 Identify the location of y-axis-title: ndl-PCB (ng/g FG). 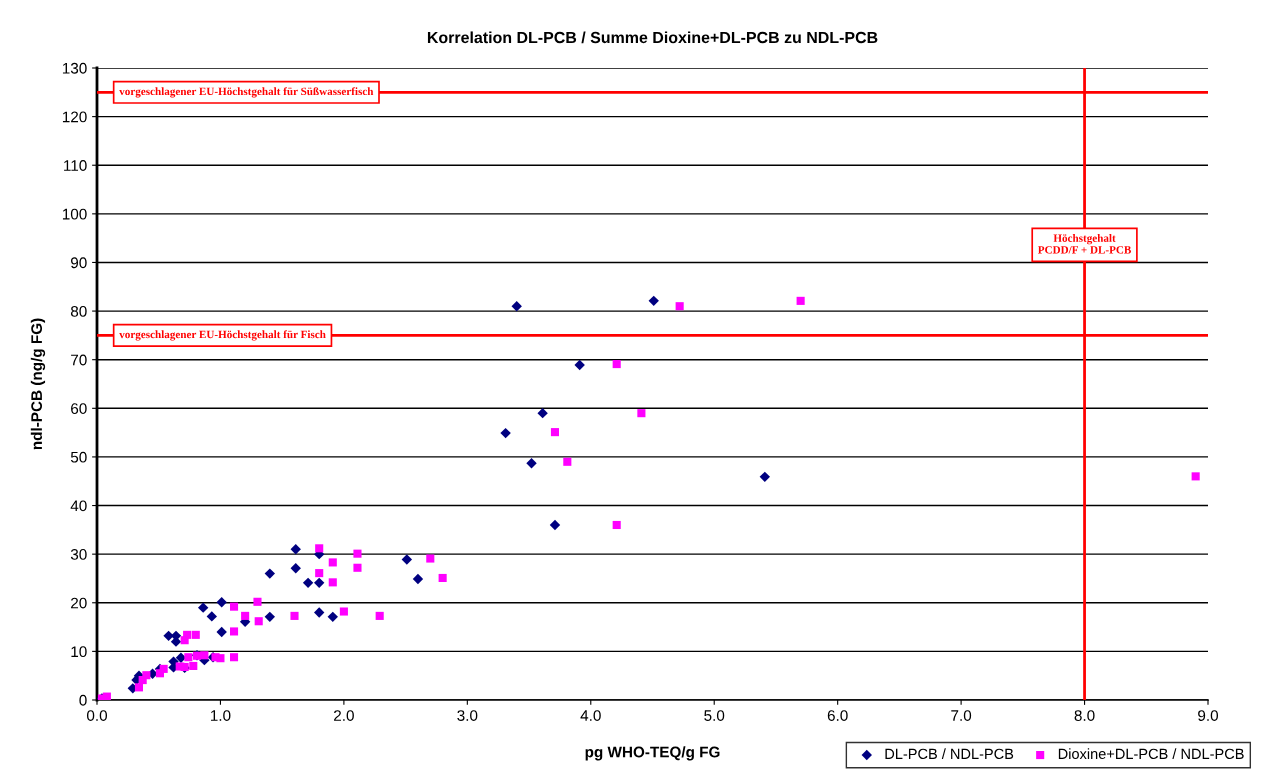
(38, 384).